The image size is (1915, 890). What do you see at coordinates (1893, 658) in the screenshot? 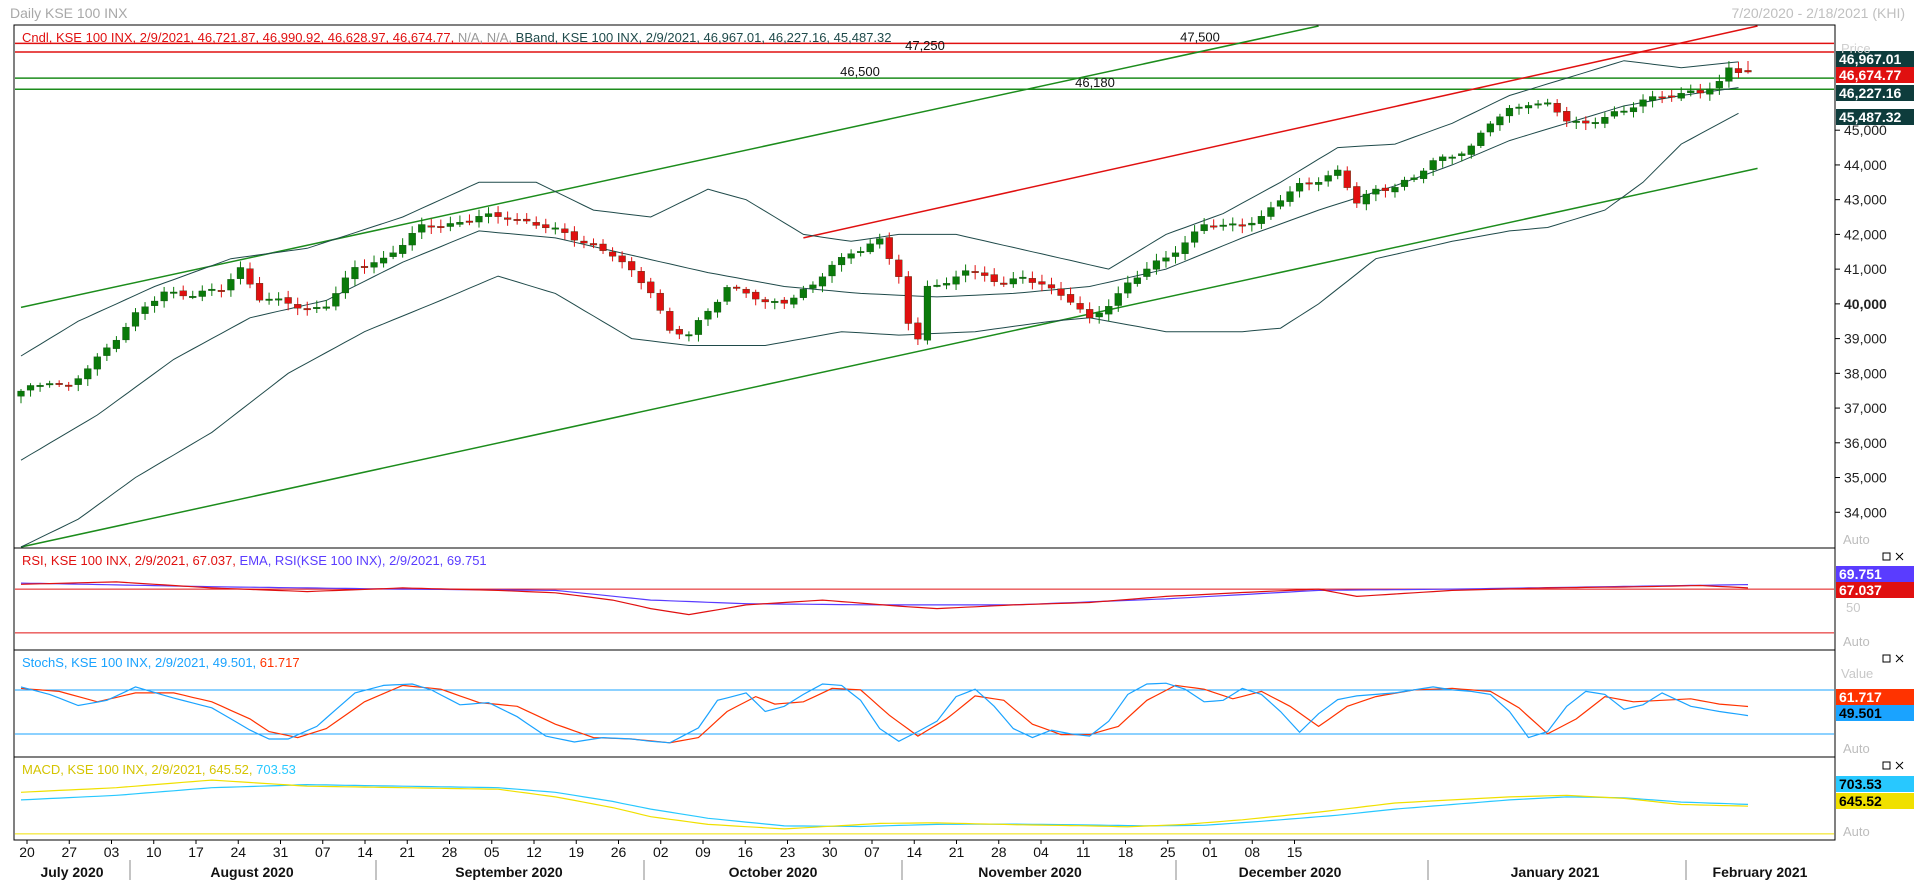
I see `stoch-close-icon` at bounding box center [1893, 658].